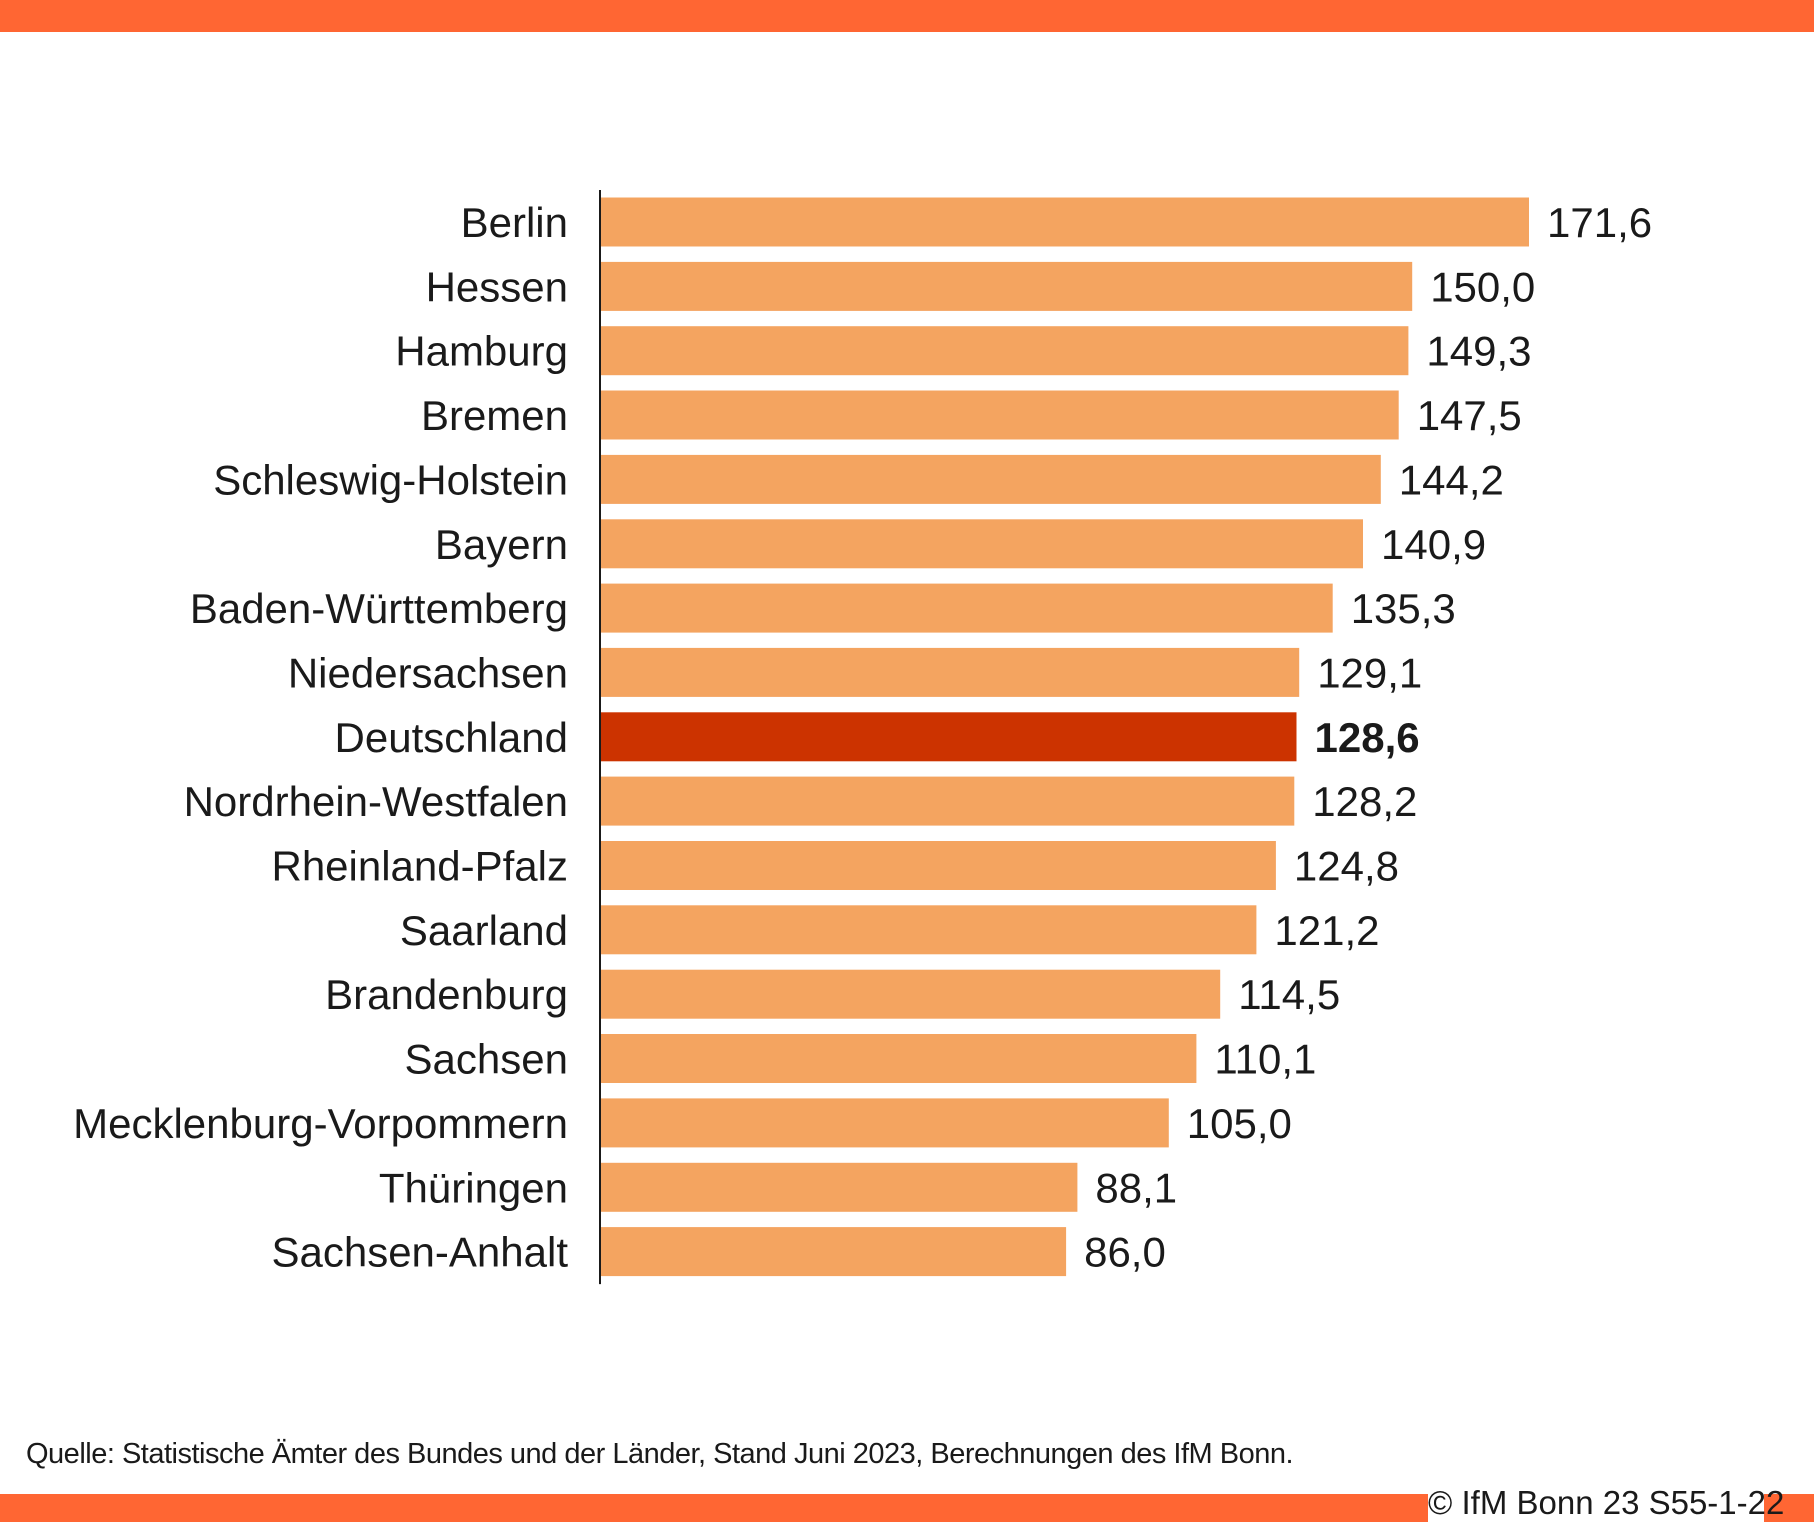 This screenshot has width=1814, height=1526. Describe the element at coordinates (1433, 544) in the screenshot. I see `value-label: 140,9` at that location.